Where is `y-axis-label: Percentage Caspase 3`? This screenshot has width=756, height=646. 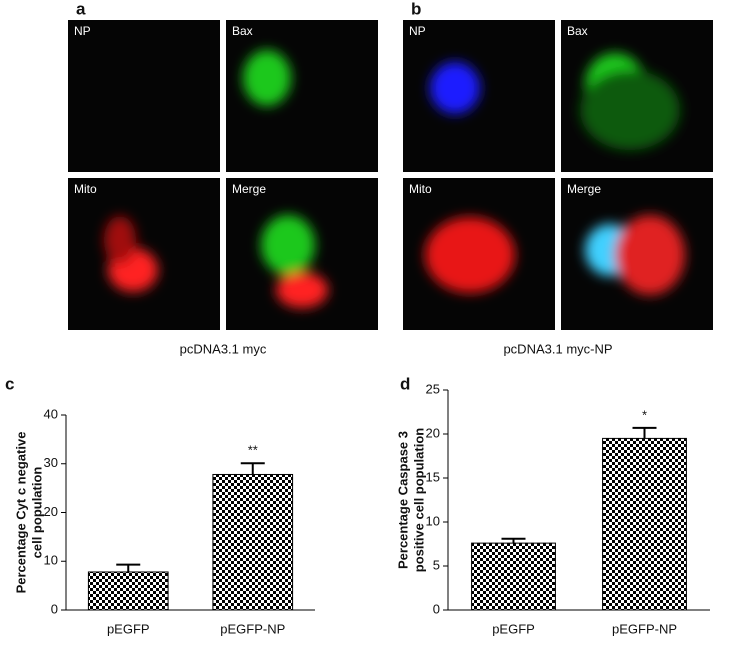
y-axis-label: Percentage Caspase 3 is located at coordinates (402, 500).